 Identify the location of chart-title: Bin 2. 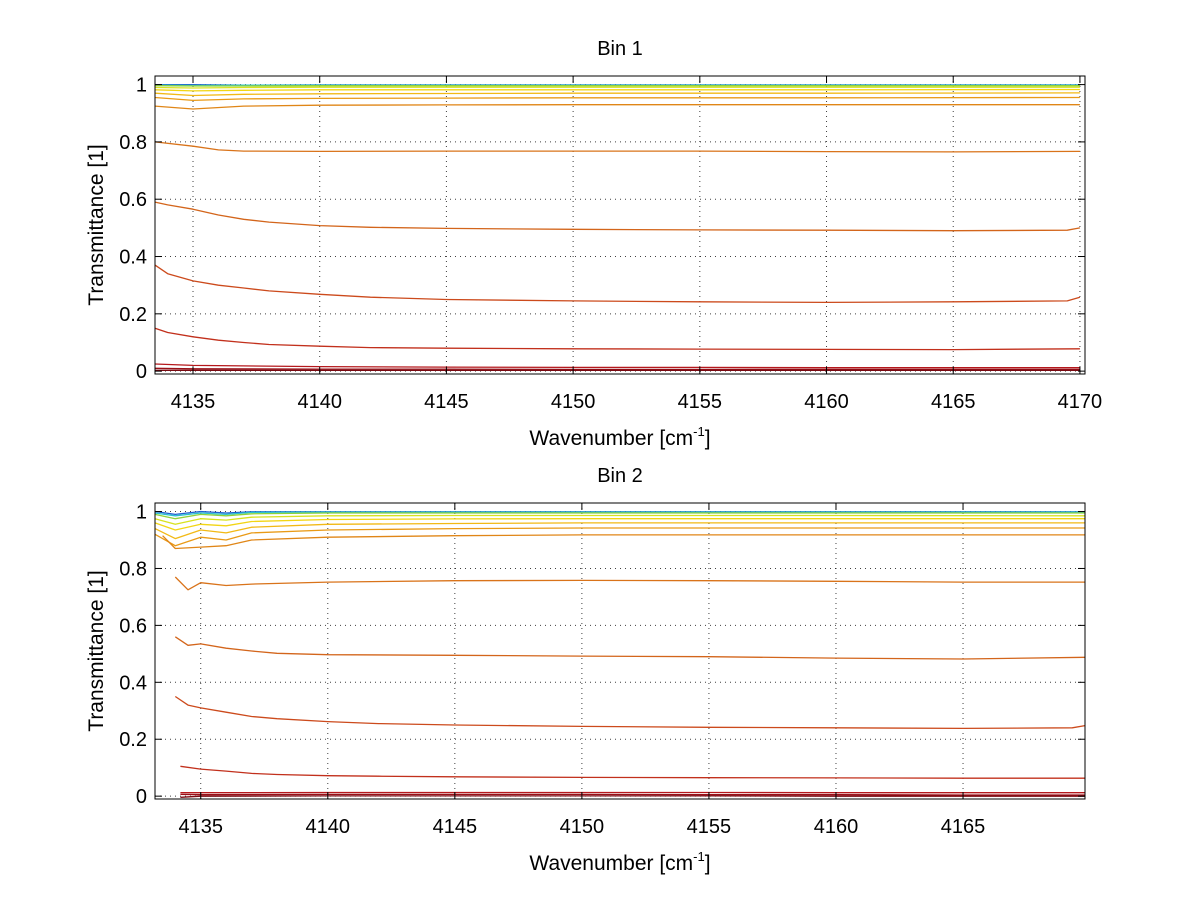
(620, 476).